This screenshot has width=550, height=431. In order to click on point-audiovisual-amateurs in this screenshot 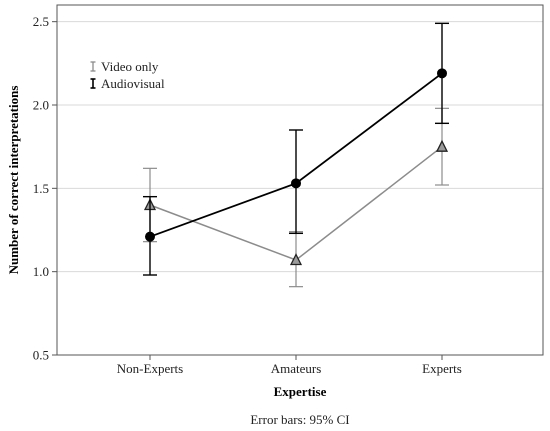, I will do `click(296, 183)`.